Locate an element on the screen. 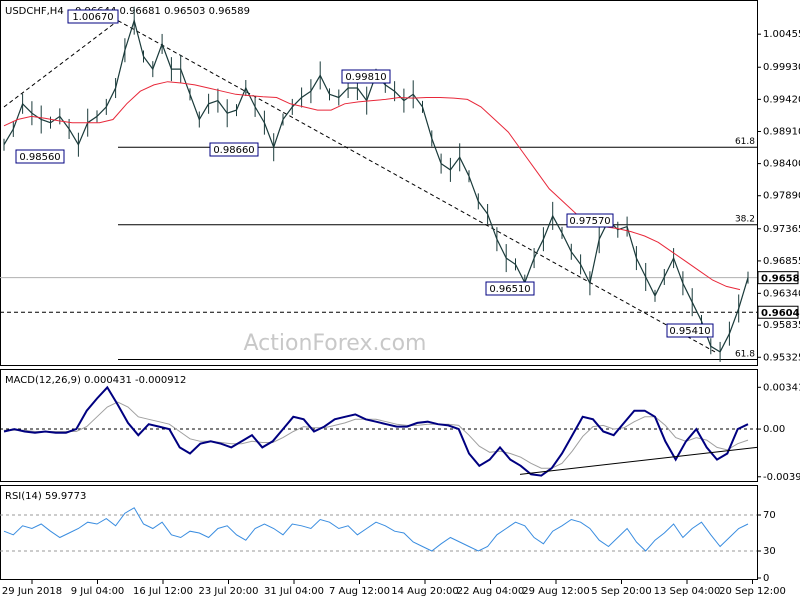 This screenshot has height=604, width=800. price-annotation-label: 1.00670 is located at coordinates (92, 17).